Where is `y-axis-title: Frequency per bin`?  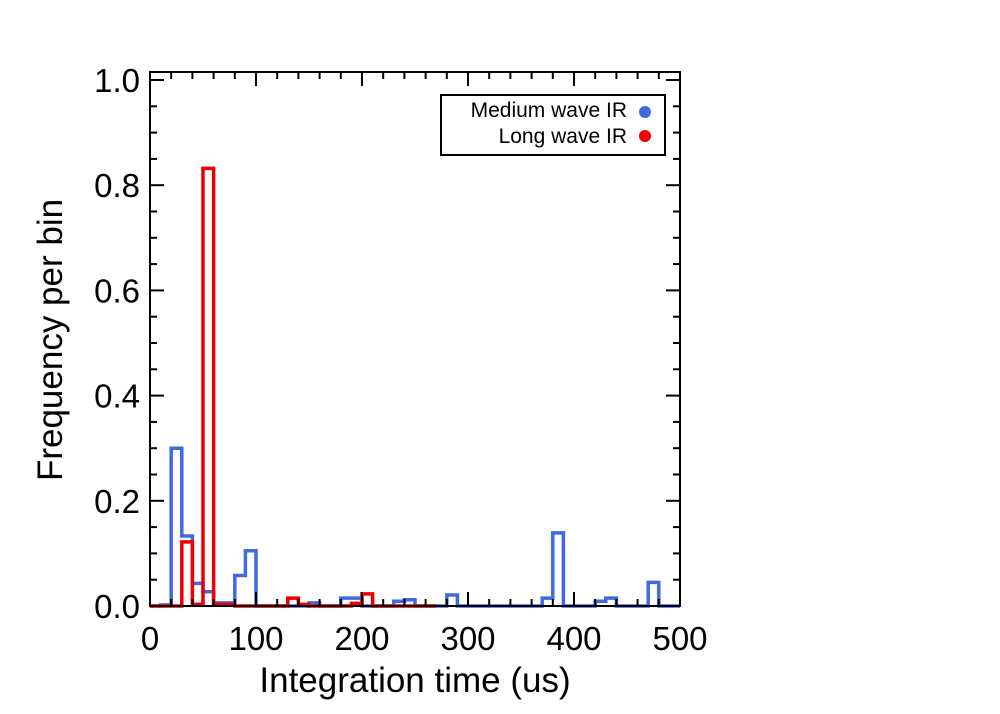
y-axis-title: Frequency per bin is located at coordinates (50, 340).